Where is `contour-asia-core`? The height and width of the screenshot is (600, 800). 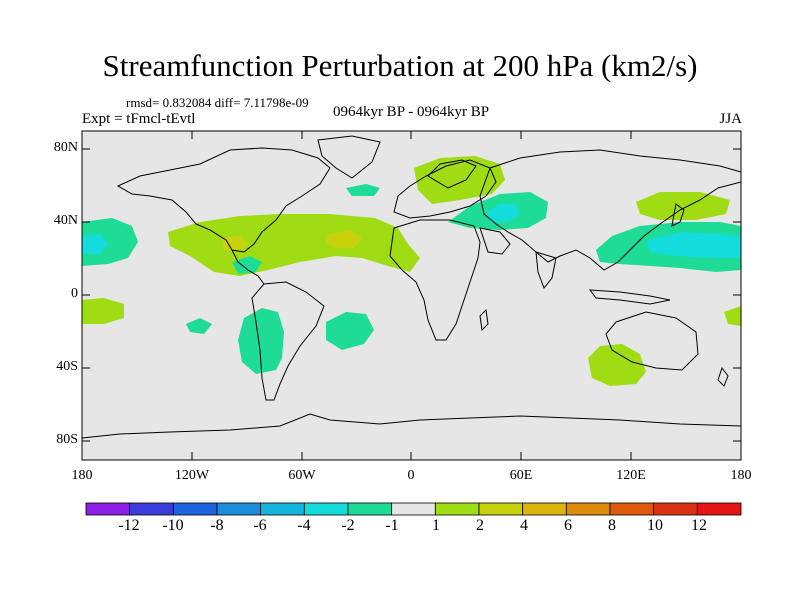 contour-asia-core is located at coordinates (503, 213).